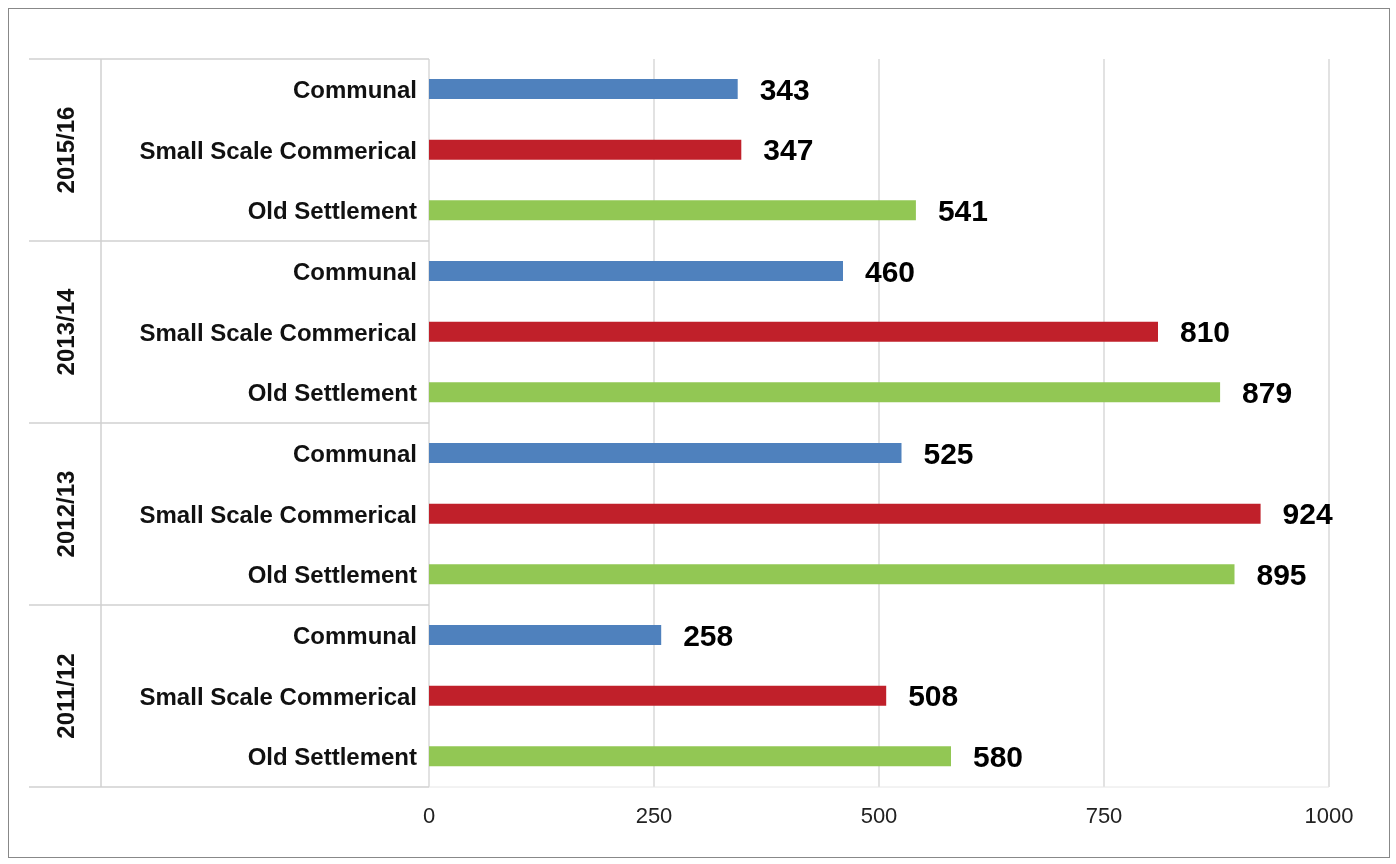 This screenshot has height=864, width=1396. I want to click on text: 2012/13, so click(65, 514).